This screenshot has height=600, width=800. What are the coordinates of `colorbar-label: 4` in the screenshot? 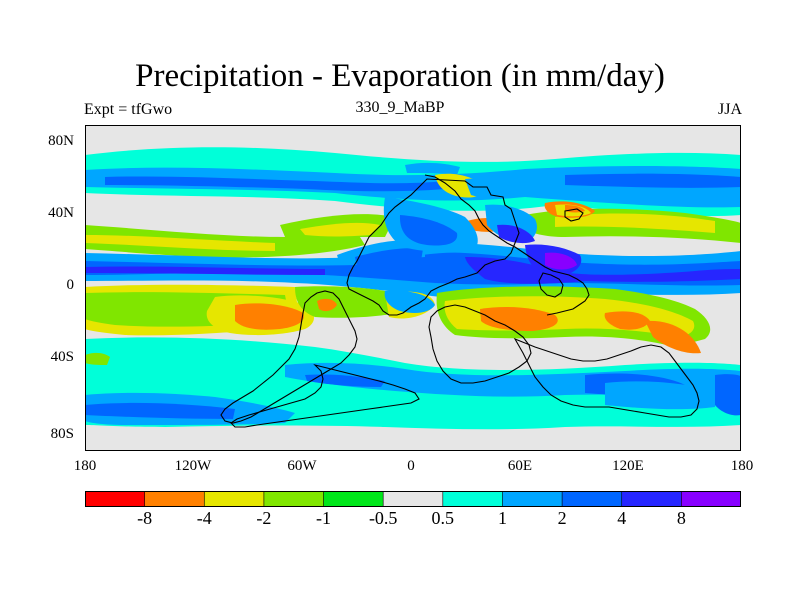 It's located at (622, 518).